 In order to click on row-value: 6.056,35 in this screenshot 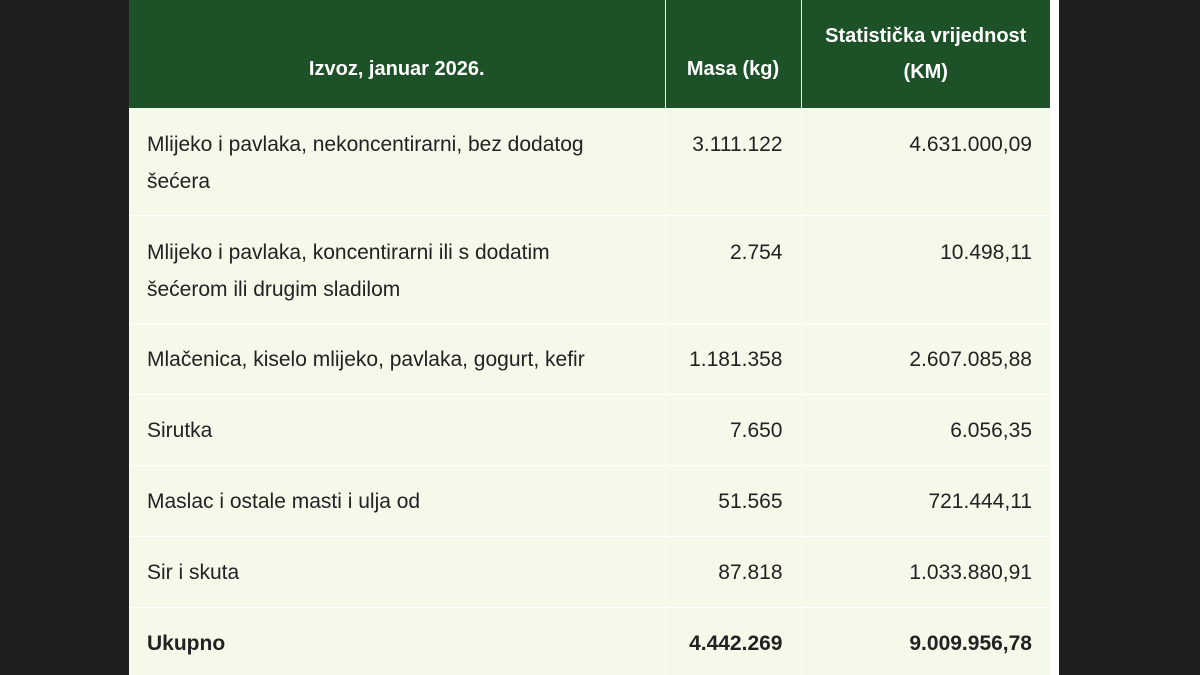, I will do `click(925, 430)`.